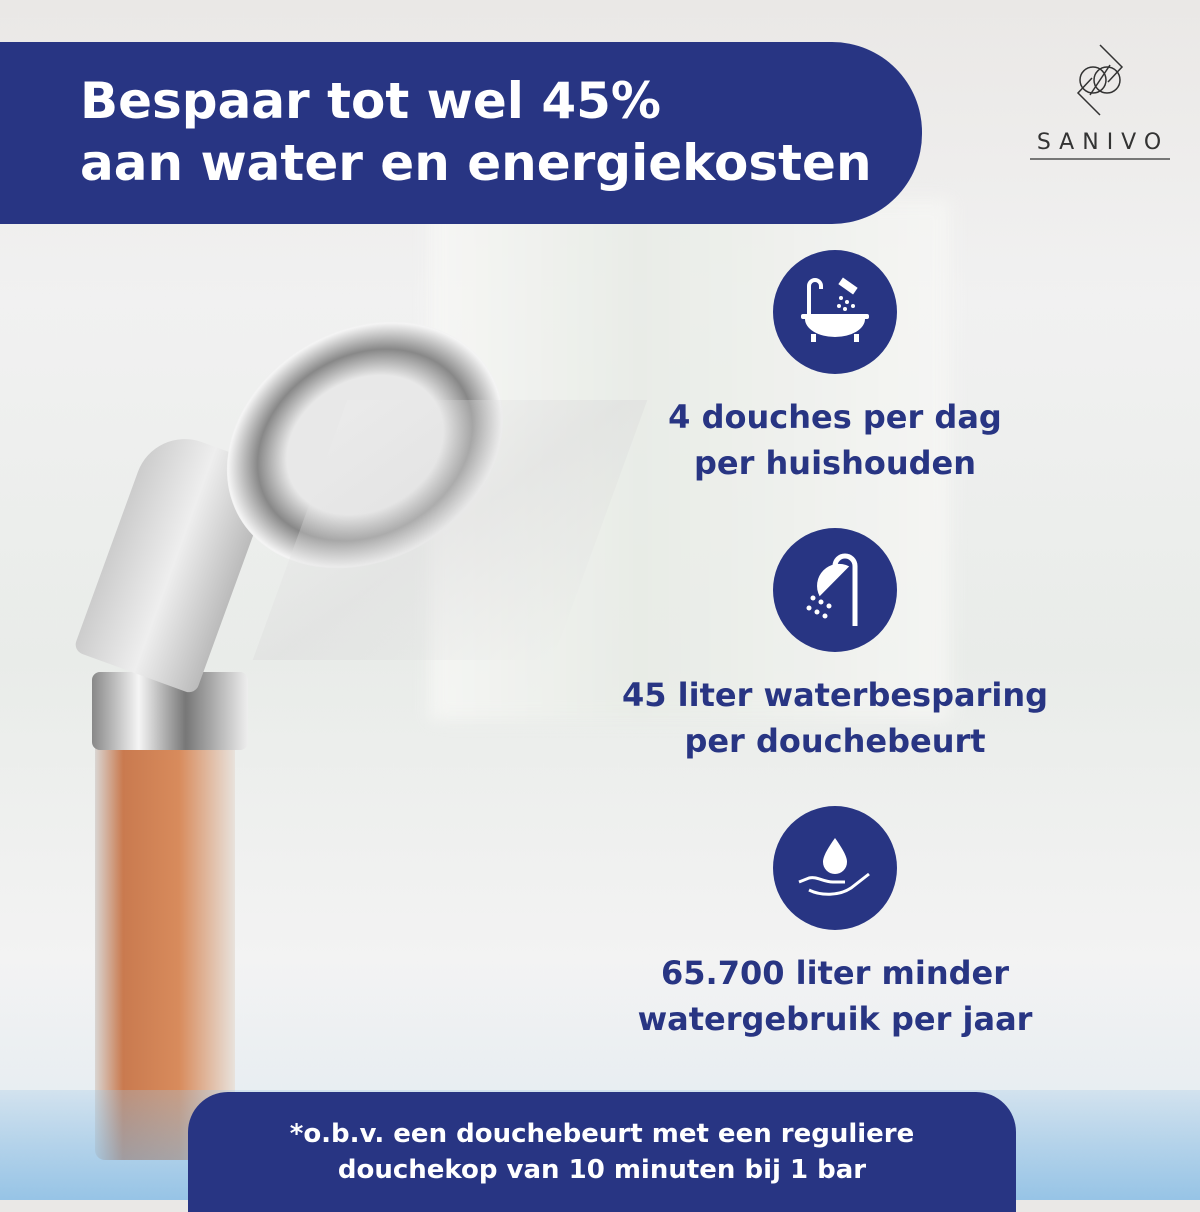 This screenshot has height=1212, width=1200. Describe the element at coordinates (1100, 80) in the screenshot. I see `logo-mark-icon` at that location.